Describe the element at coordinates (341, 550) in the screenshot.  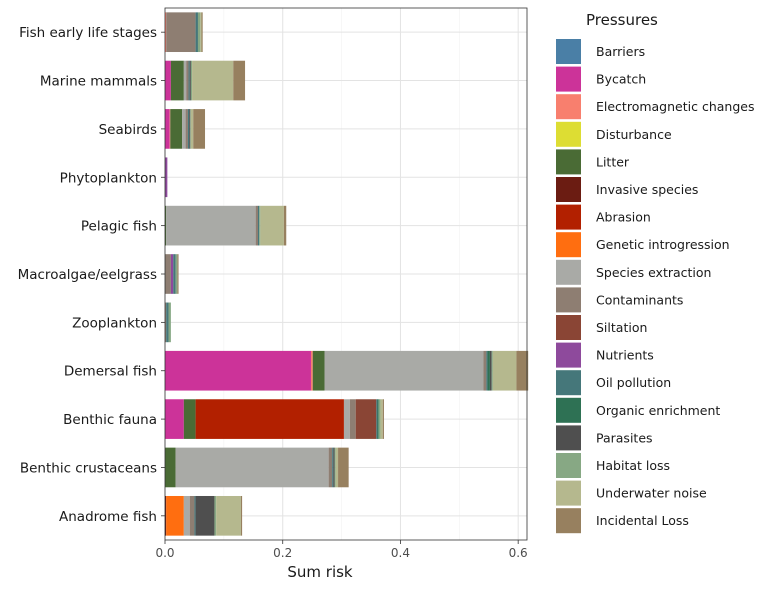
I see `x-axis-ticks: 0.0 0.2 0.4 0.6` at that location.